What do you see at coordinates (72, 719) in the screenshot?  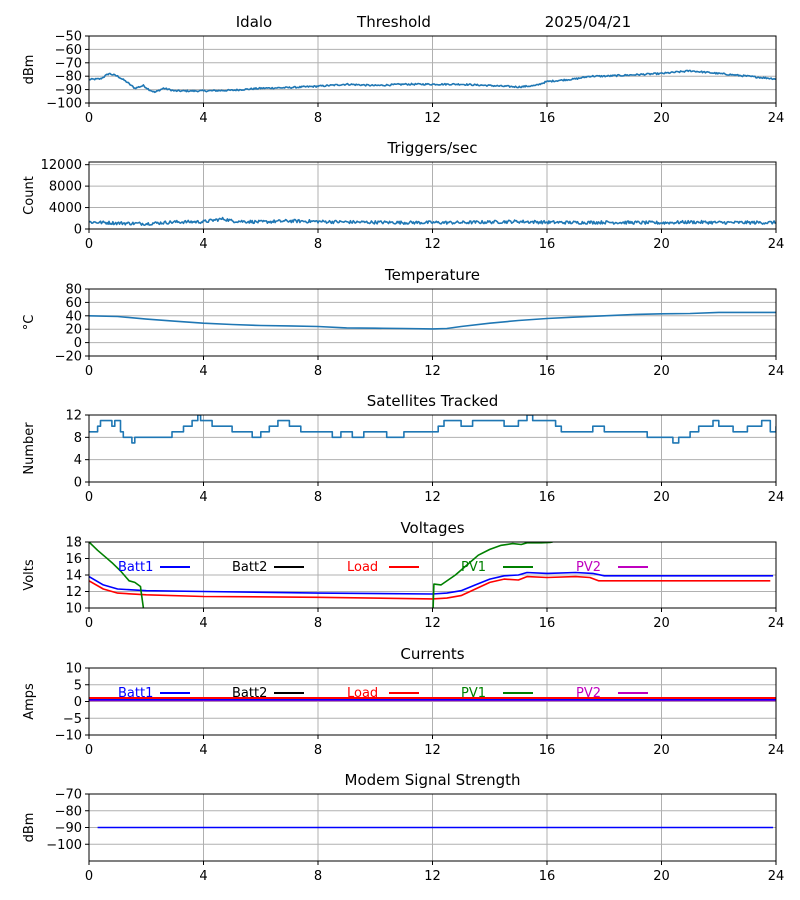 I see `y-tick-label: −5` at bounding box center [72, 719].